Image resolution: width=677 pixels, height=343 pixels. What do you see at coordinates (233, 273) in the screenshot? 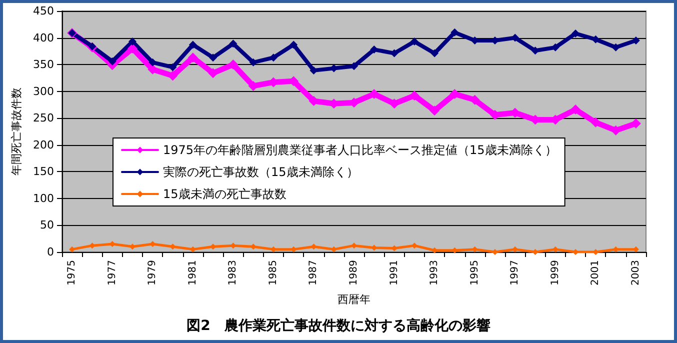
I see `x-tick-label: 1983` at bounding box center [233, 273].